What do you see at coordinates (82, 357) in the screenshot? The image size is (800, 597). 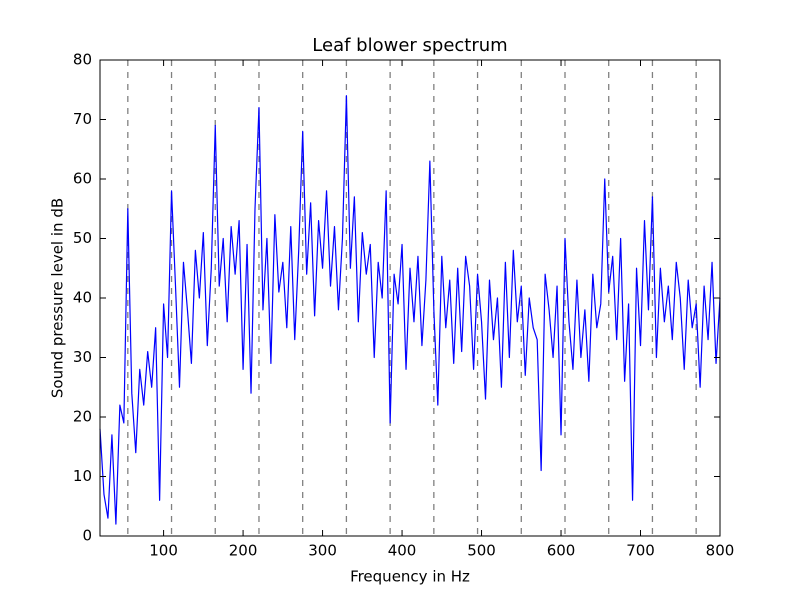 I see `y-tick-label: 30` at bounding box center [82, 357].